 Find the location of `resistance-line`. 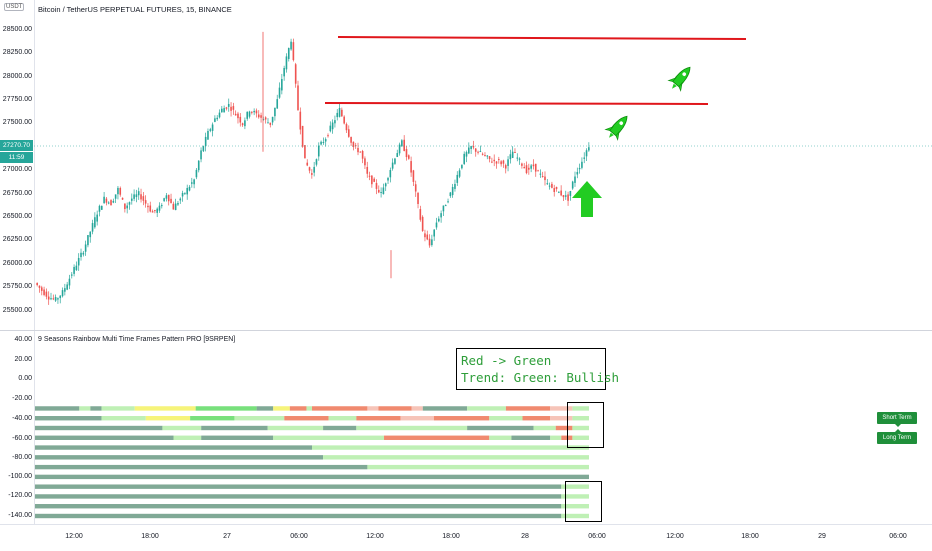

resistance-line is located at coordinates (516, 103).